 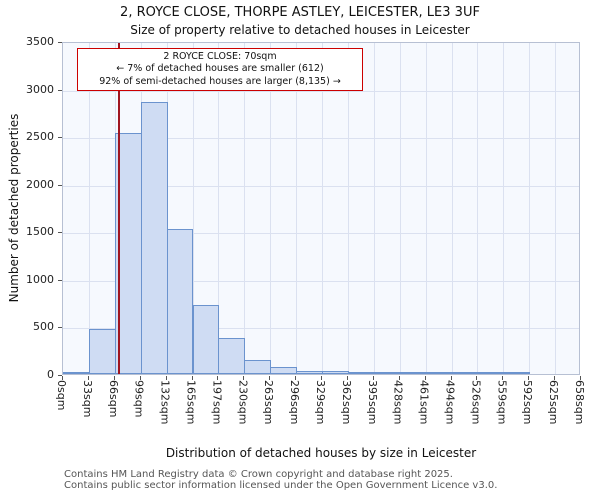 I want to click on y-tick-label: 2500, so click(x=40, y=137).